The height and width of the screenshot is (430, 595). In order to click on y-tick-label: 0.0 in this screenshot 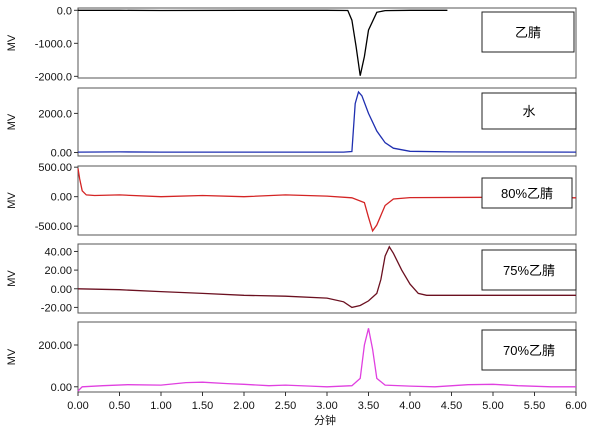, I will do `click(64, 11)`.